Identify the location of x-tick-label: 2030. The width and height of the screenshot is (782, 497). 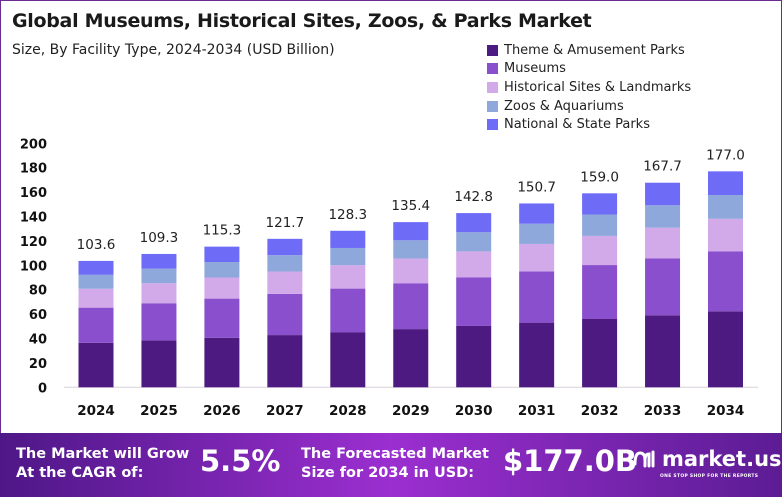
(474, 411).